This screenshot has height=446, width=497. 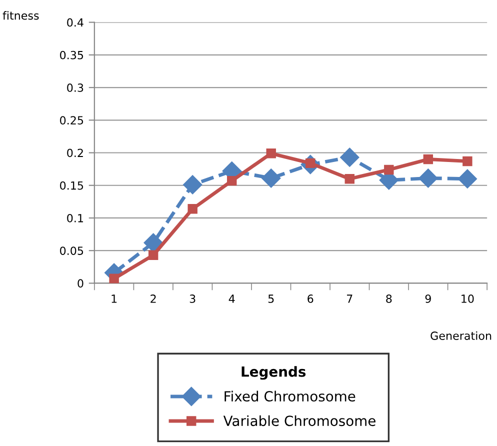 I want to click on y-tick-label: 0.3, so click(x=75, y=88).